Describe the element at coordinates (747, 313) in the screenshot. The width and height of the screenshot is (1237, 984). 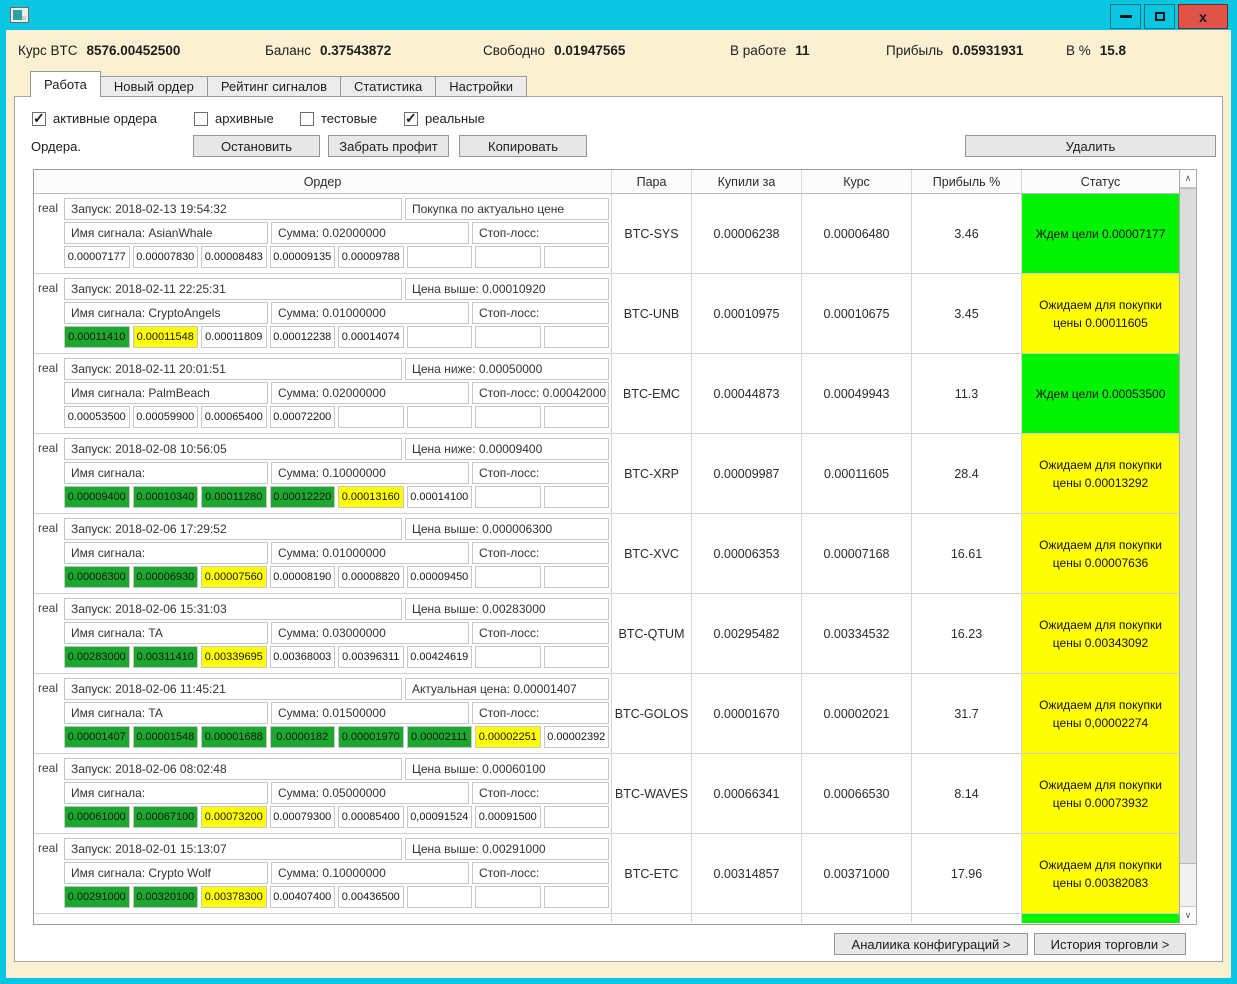
I see `bought-cell: 0.00010975` at that location.